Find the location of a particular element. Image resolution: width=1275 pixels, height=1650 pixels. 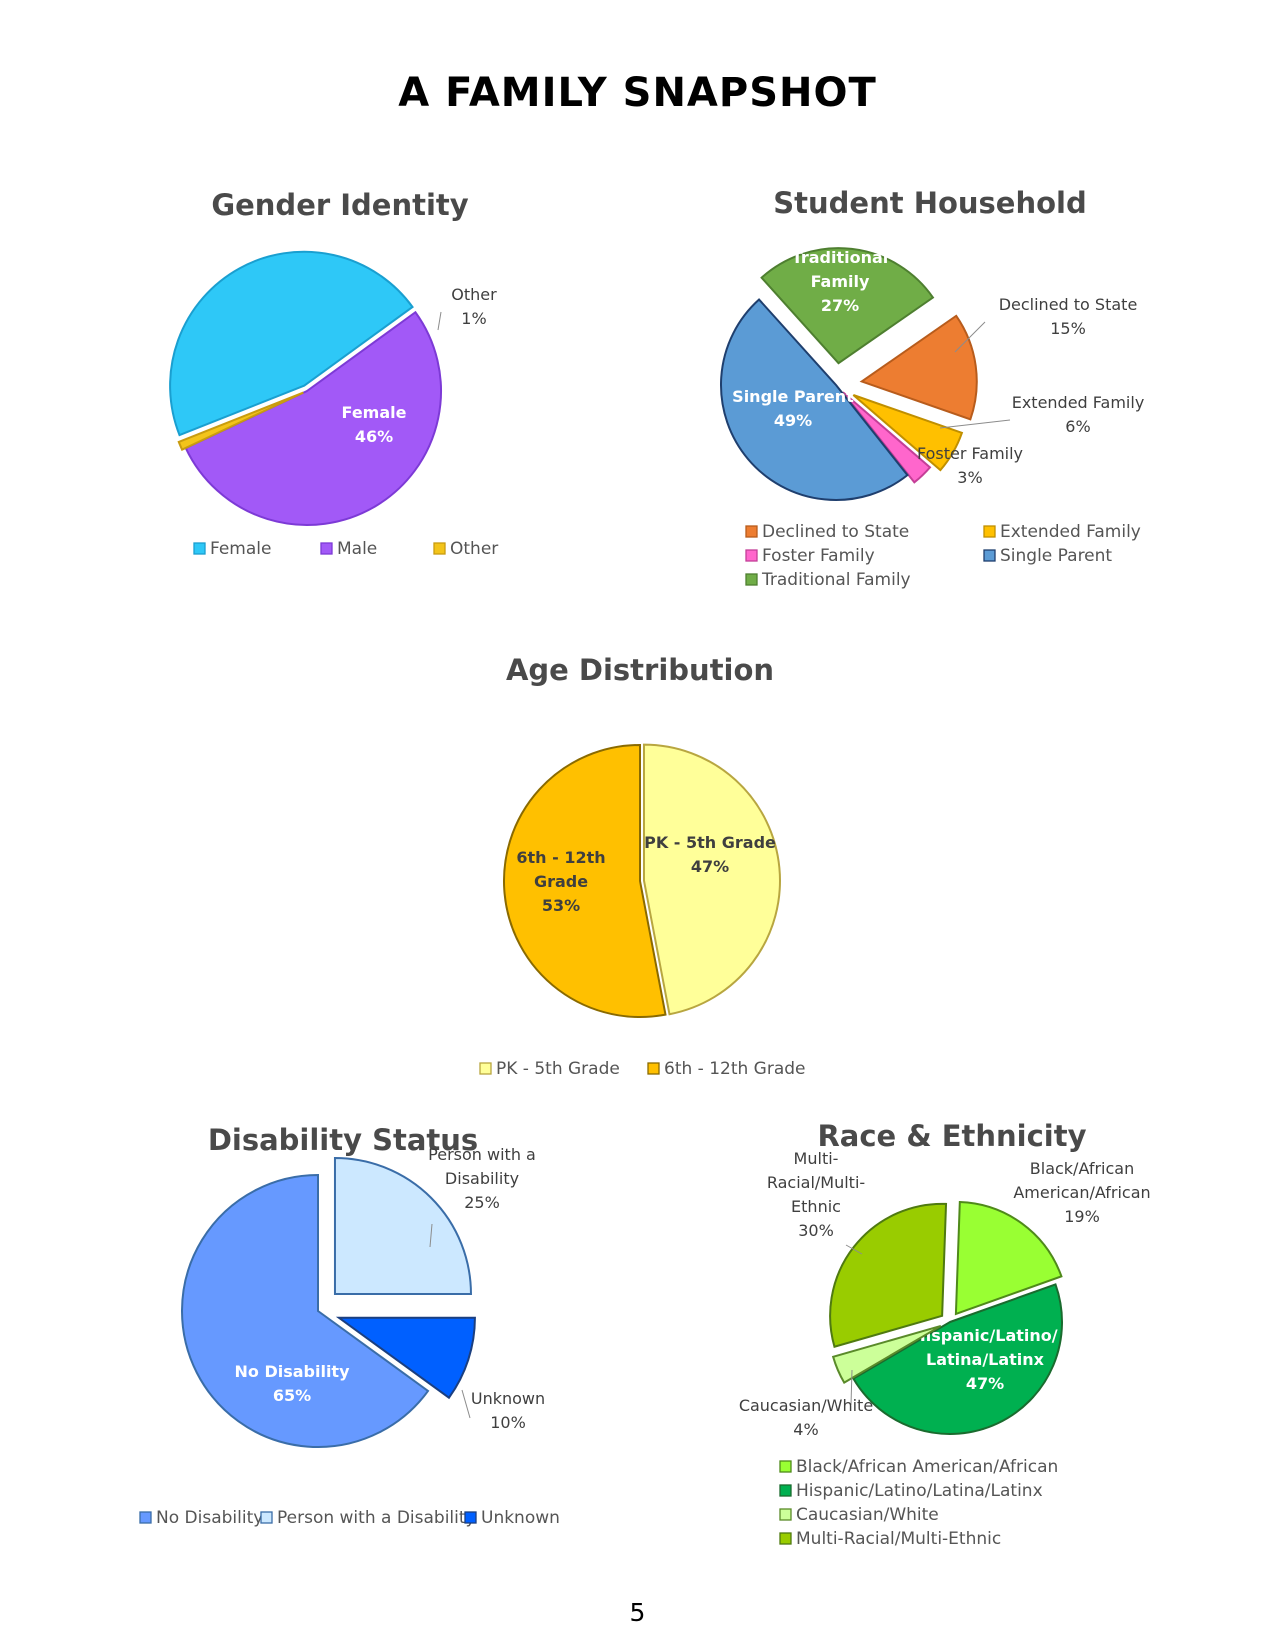

disability-legend-item: Person with a Disability is located at coordinates (376, 1518).